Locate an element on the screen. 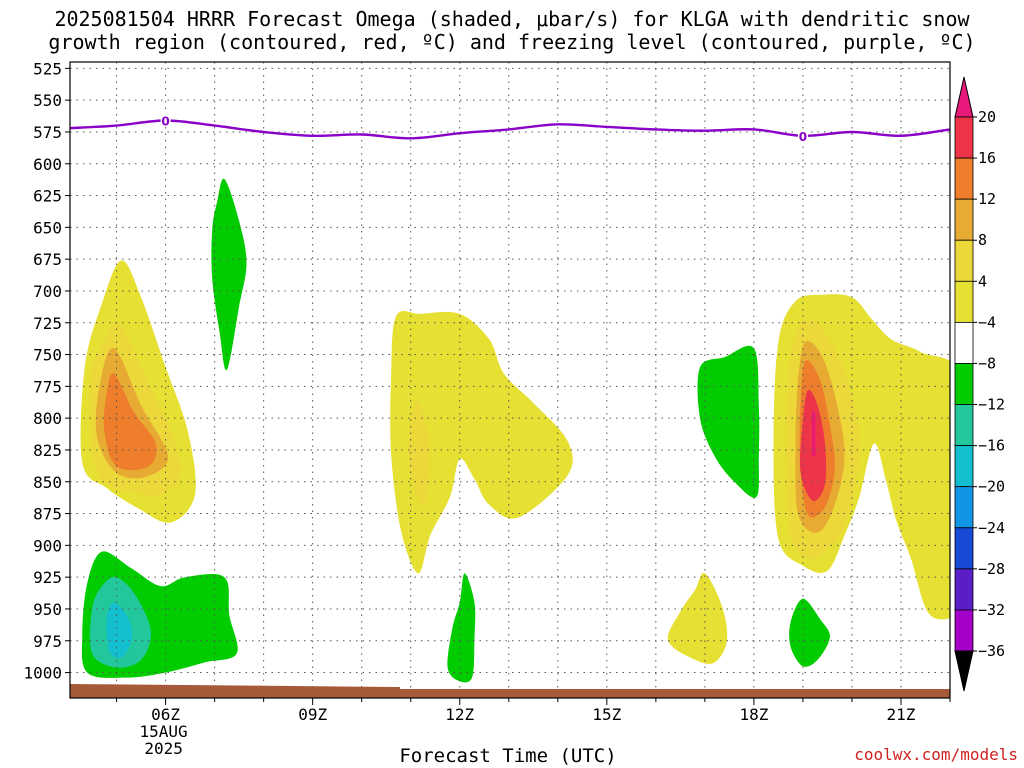  ground-fill is located at coordinates (510, 691).